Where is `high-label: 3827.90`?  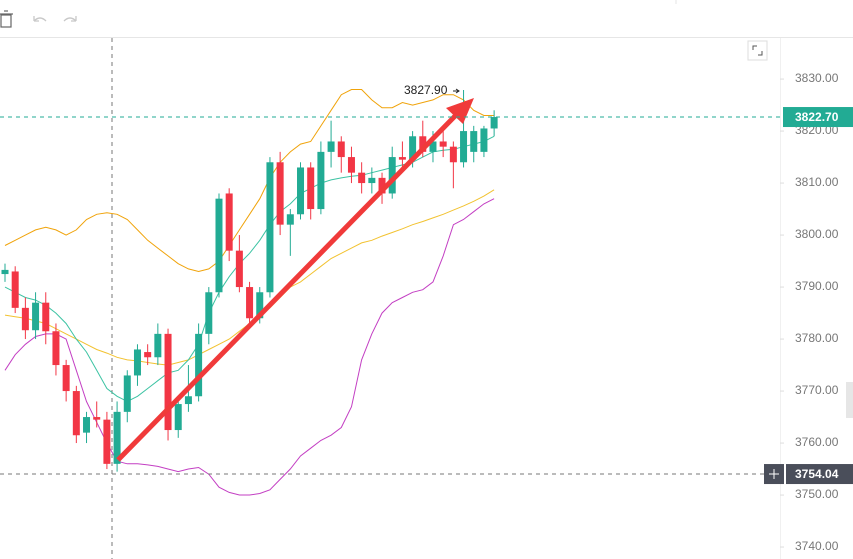
high-label: 3827.90 is located at coordinates (426, 90).